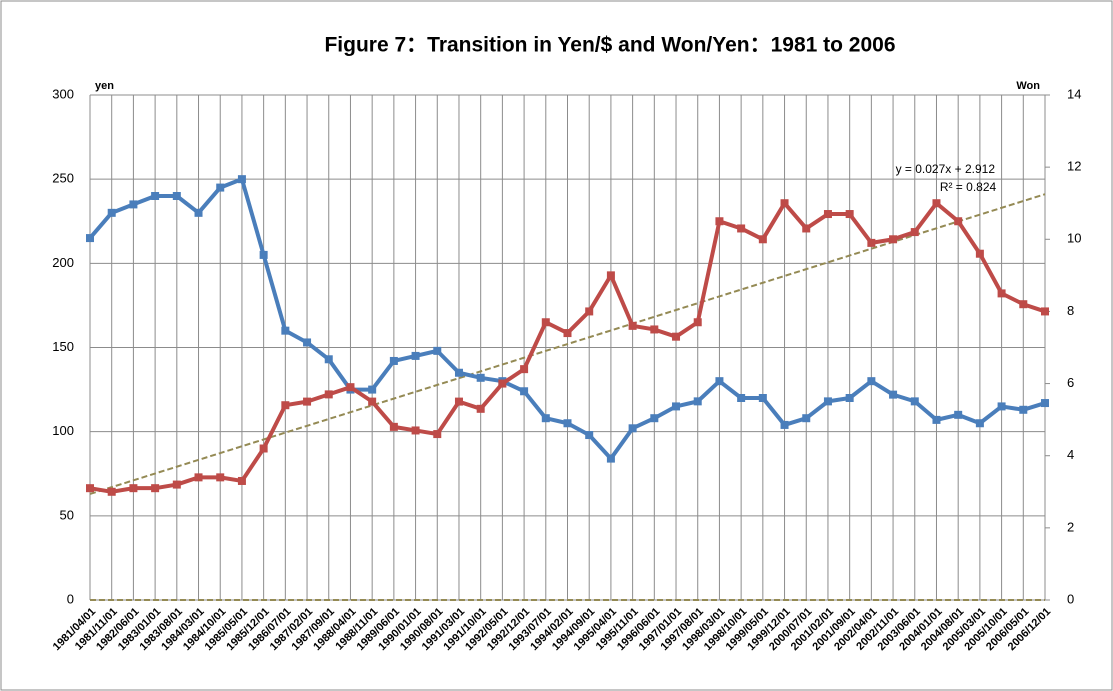 The width and height of the screenshot is (1113, 691). Describe the element at coordinates (1070, 454) in the screenshot. I see `y2-tick-label: 4` at that location.